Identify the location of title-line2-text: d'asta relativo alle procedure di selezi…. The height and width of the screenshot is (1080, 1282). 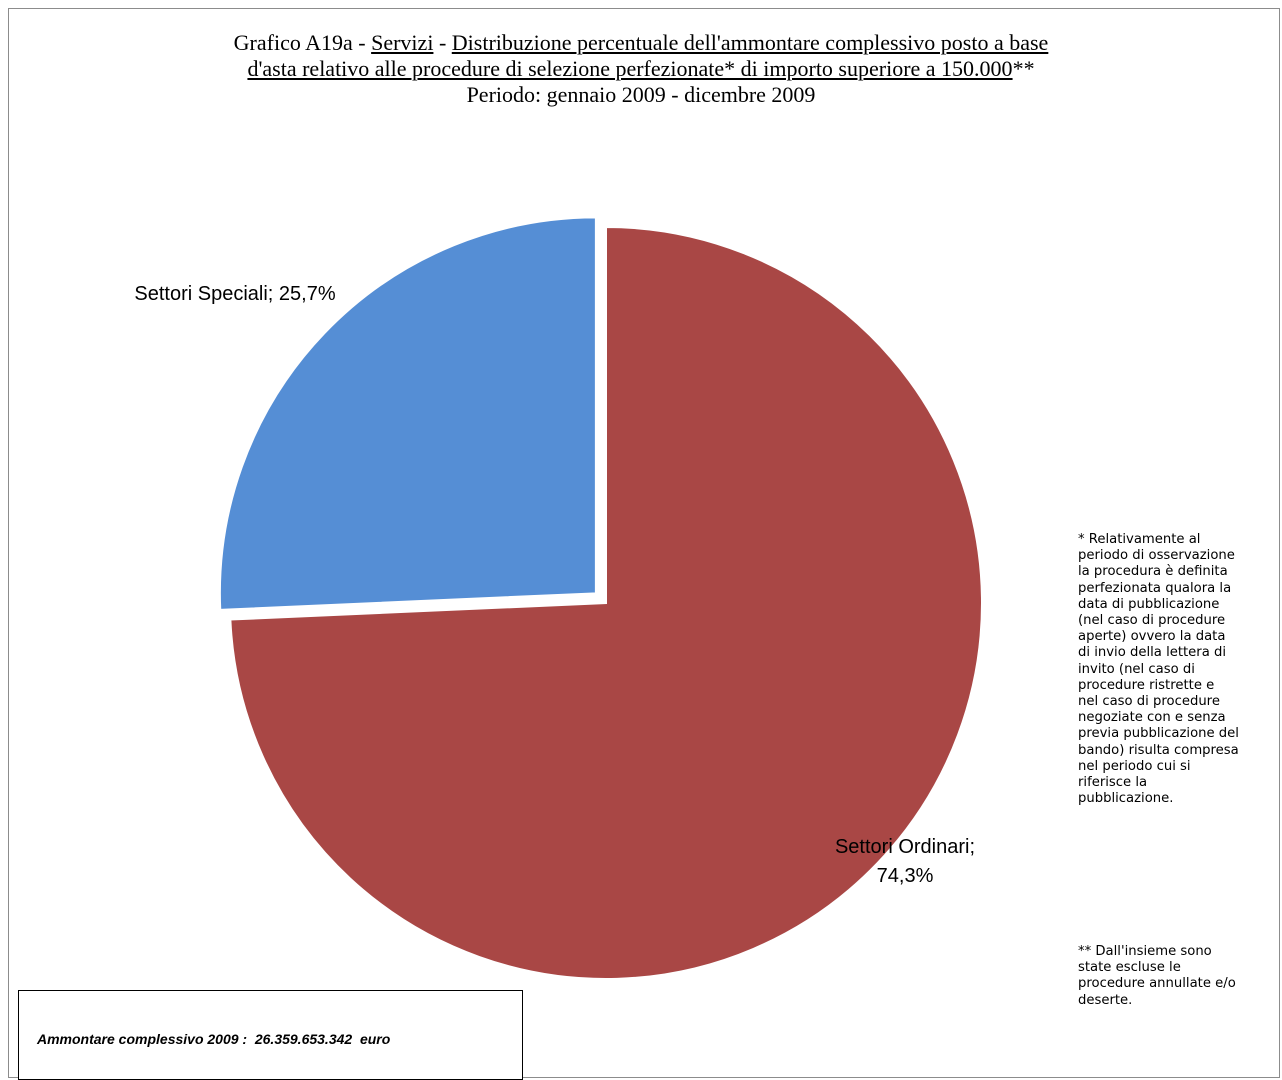
(630, 68).